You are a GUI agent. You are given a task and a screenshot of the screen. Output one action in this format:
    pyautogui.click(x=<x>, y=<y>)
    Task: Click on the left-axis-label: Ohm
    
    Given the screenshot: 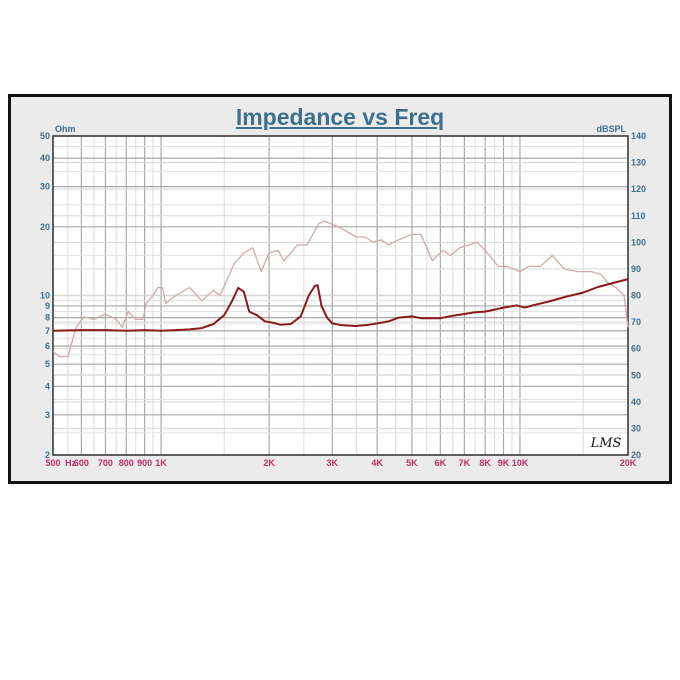 What is the action you would take?
    pyautogui.click(x=65, y=129)
    